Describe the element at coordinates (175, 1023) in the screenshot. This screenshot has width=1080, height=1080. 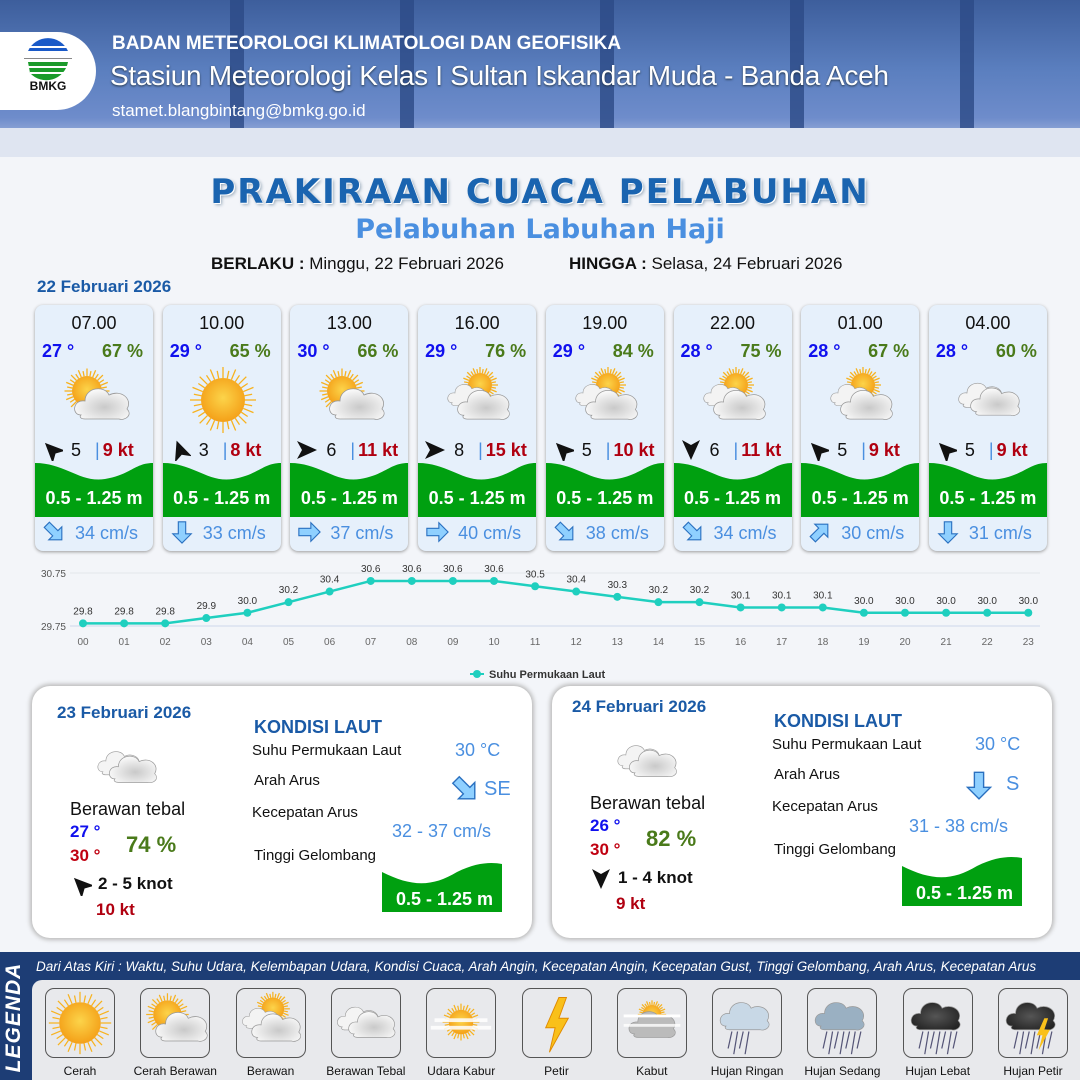
I see `legend-cerah-berawan-icon` at that location.